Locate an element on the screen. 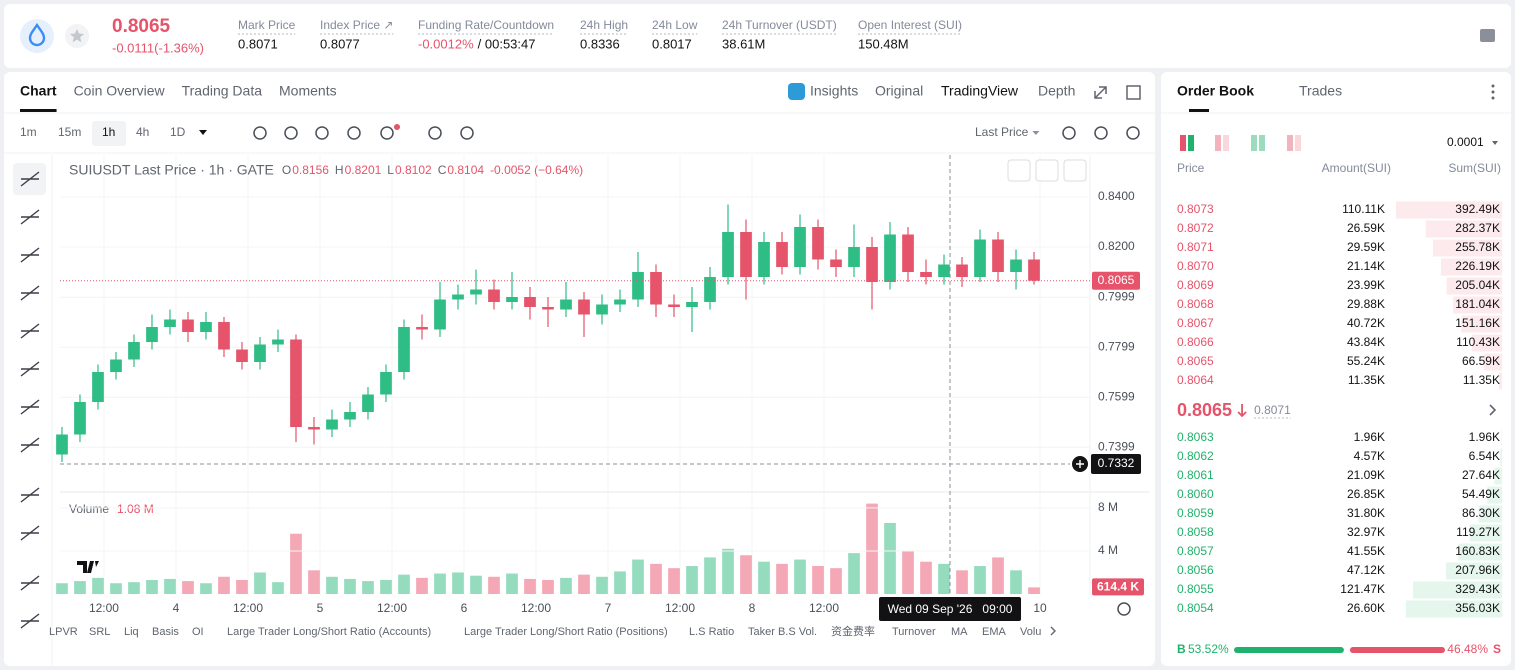 The image size is (1515, 670). book-price: 0.8067 is located at coordinates (1195, 323).